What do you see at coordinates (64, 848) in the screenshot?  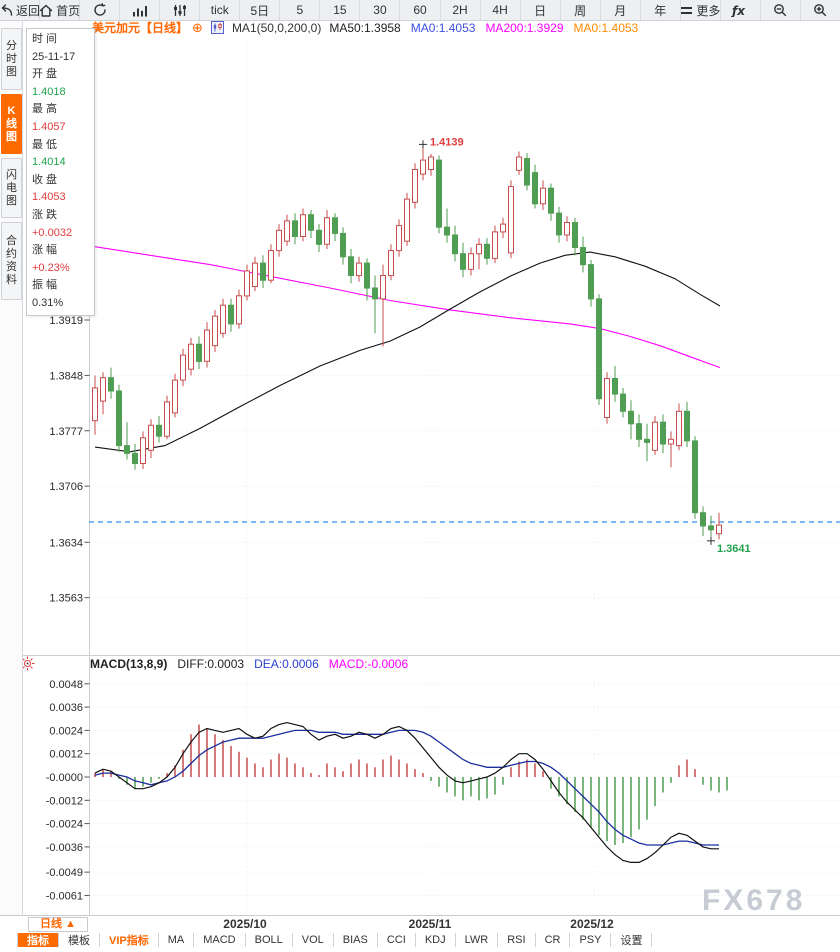 I see `svg-text: -0.0036` at bounding box center [64, 848].